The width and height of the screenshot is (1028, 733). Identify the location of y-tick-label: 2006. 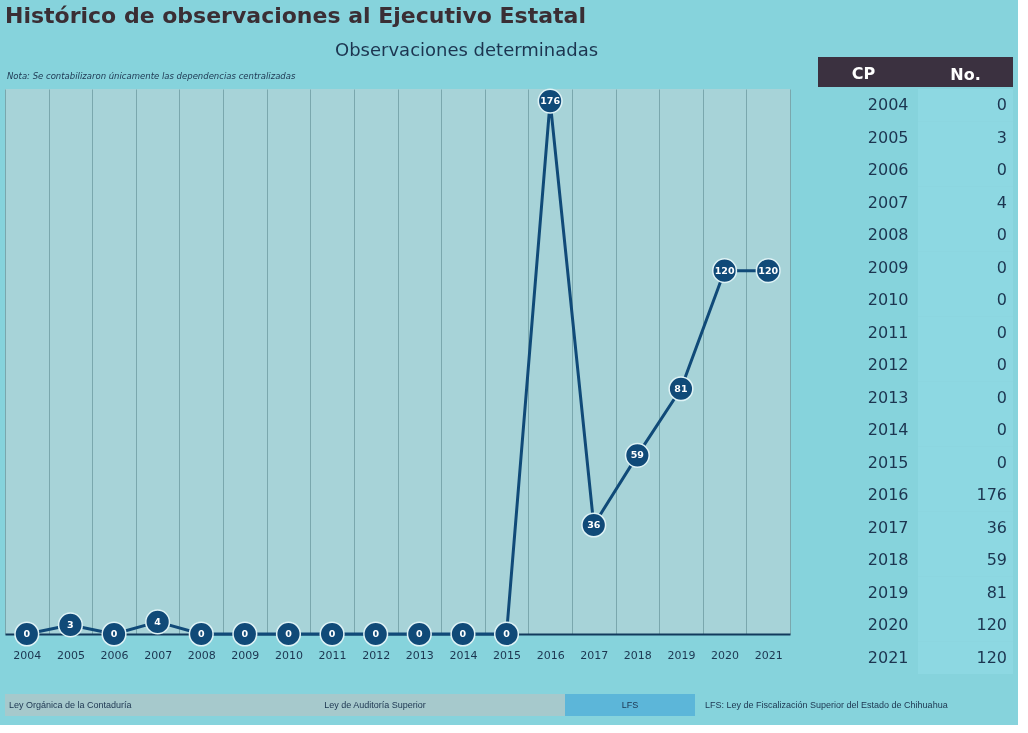
(888, 170).